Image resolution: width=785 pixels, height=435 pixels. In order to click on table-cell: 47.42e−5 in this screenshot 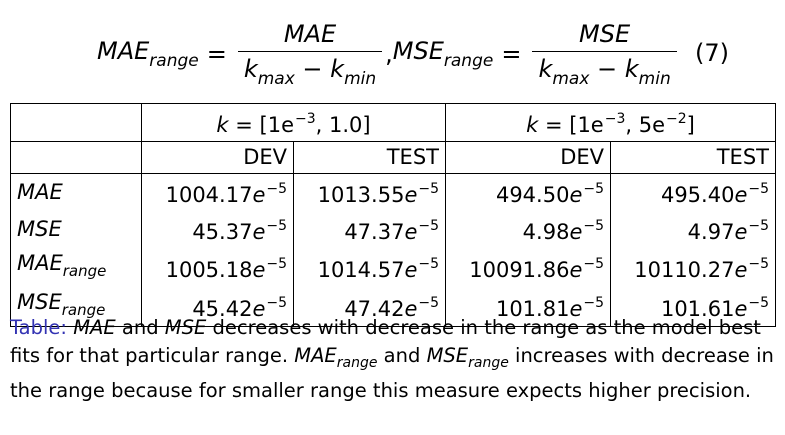, I will do `click(369, 307)`.